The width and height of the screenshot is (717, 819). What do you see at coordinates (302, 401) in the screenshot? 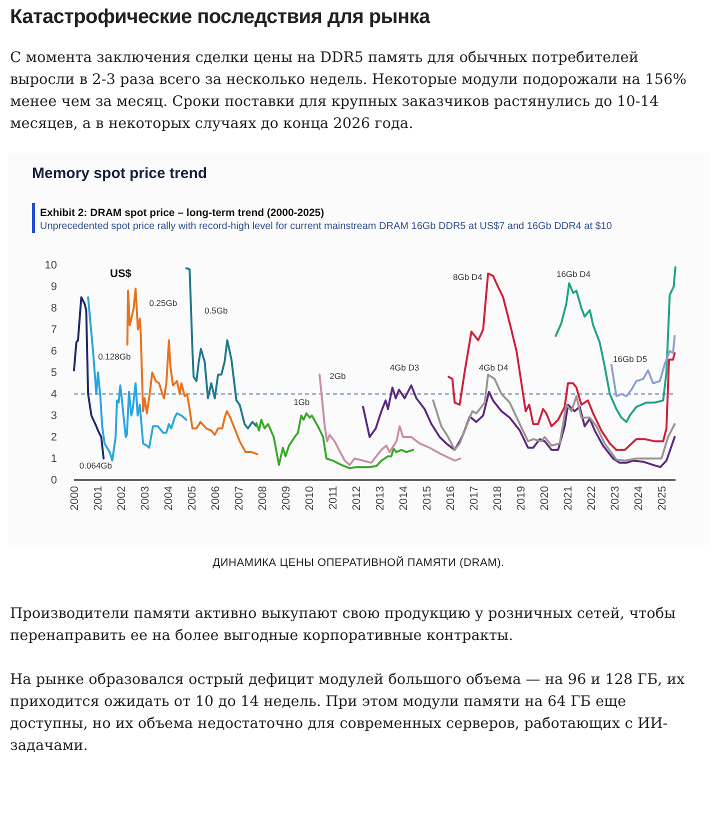
I see `series-label: 1Gb` at bounding box center [302, 401].